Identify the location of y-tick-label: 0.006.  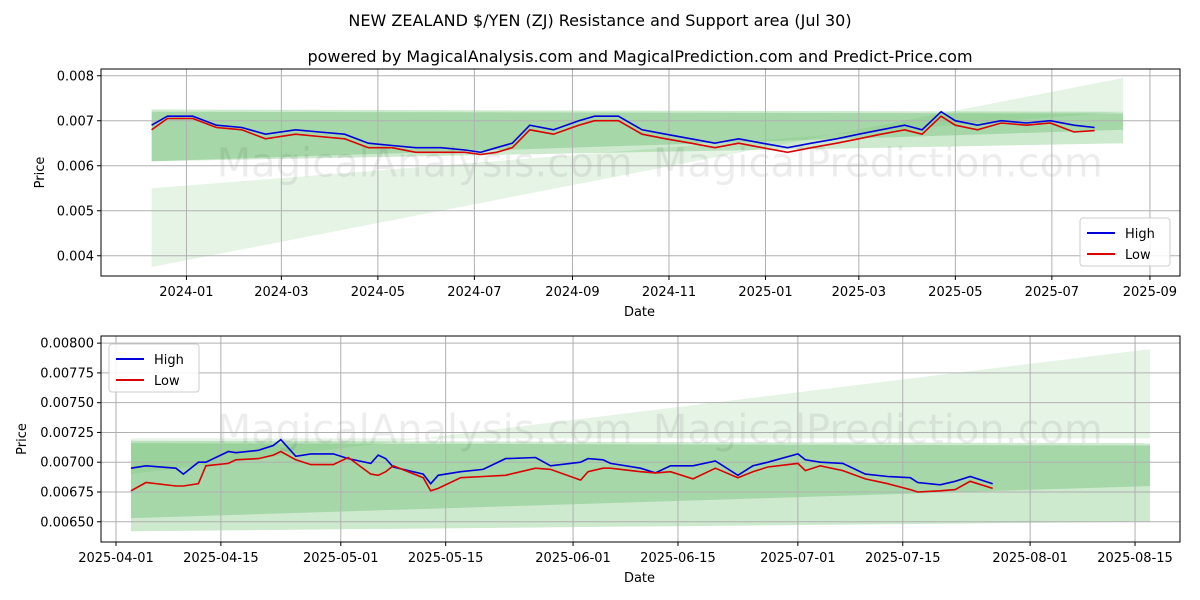
(75, 166).